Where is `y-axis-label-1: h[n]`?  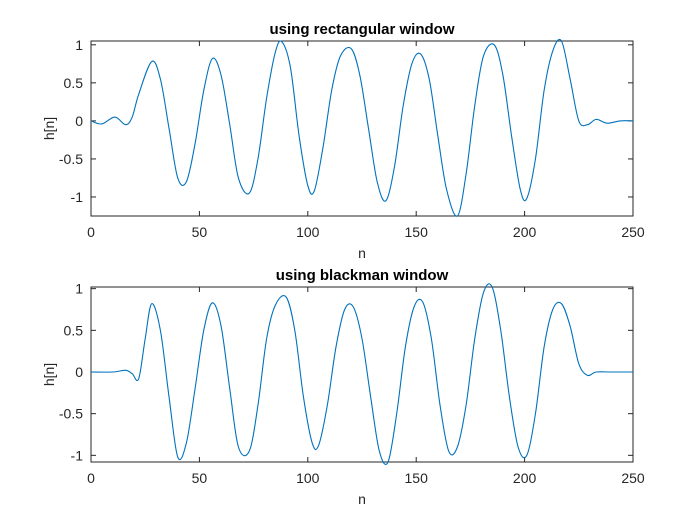
y-axis-label-1: h[n] is located at coordinates (49, 128).